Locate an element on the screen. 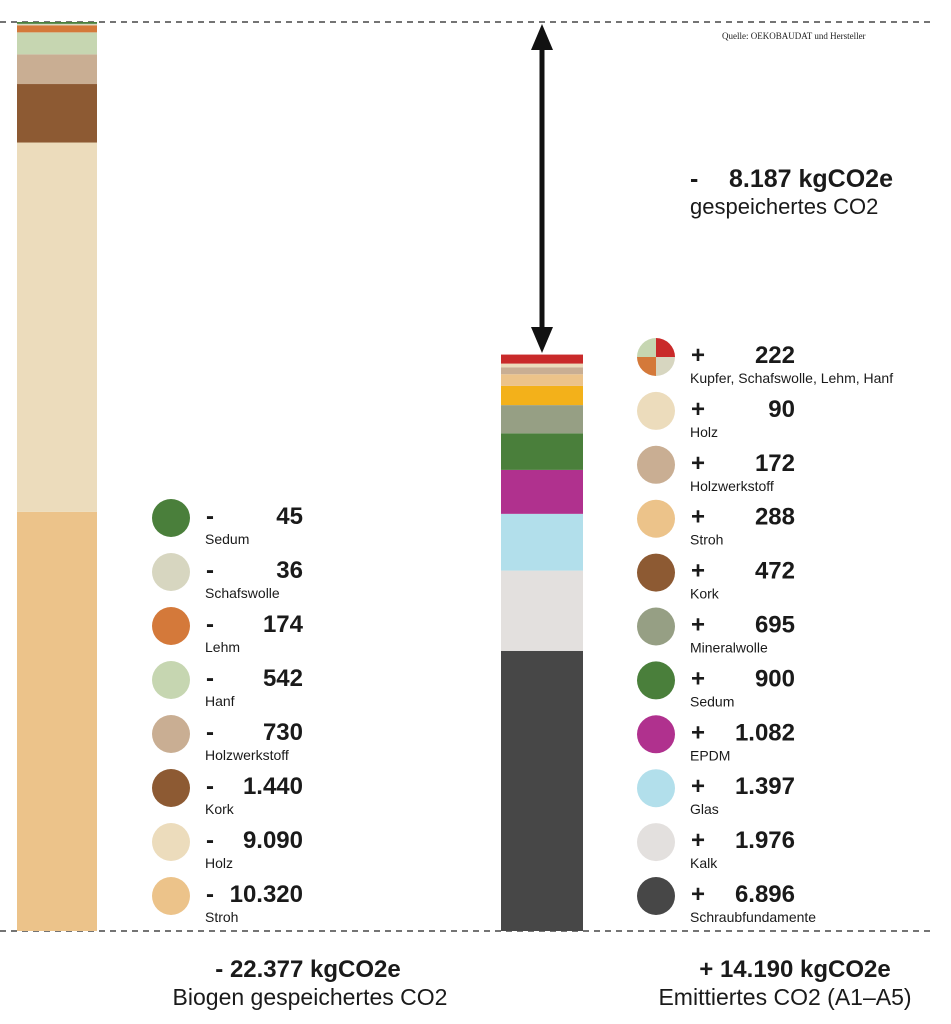 The image size is (951, 1024). emitted-segment-sedum is located at coordinates (542, 451).